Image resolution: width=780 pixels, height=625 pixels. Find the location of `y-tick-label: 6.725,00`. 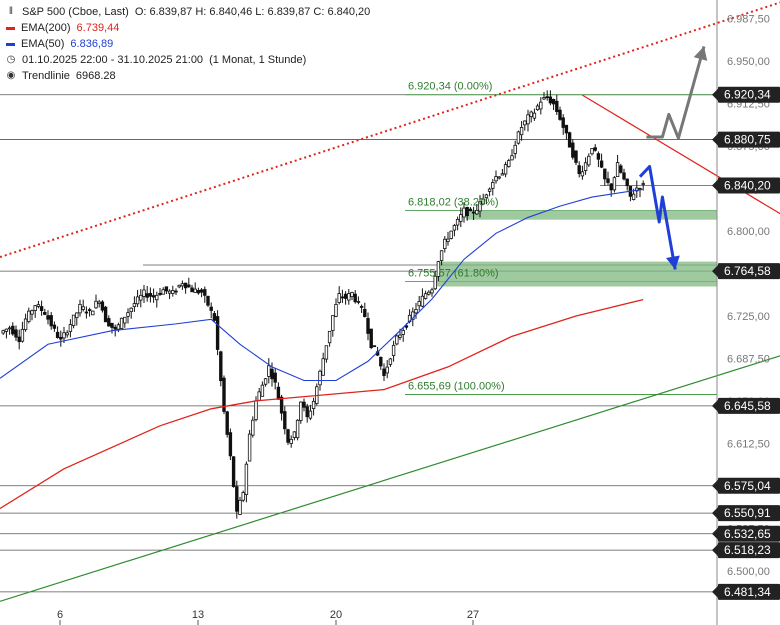

y-tick-label: 6.725,00 is located at coordinates (748, 317).